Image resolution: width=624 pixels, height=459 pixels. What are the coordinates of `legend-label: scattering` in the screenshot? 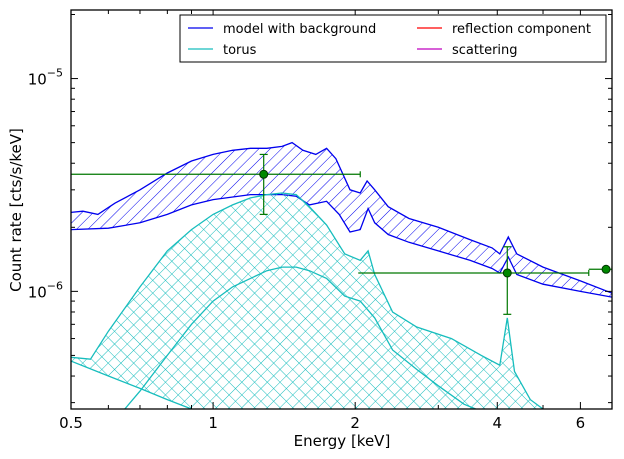 It's located at (485, 50).